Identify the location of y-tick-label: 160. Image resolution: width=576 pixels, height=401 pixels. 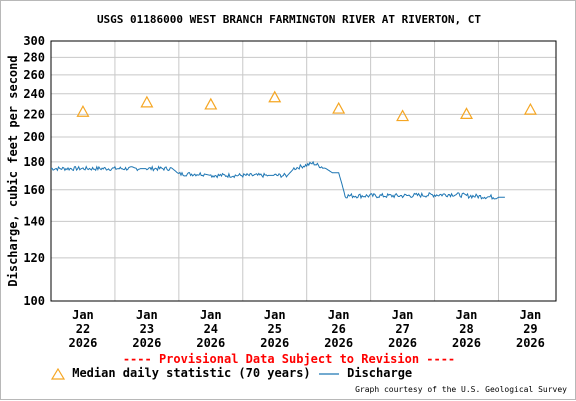
(34, 190).